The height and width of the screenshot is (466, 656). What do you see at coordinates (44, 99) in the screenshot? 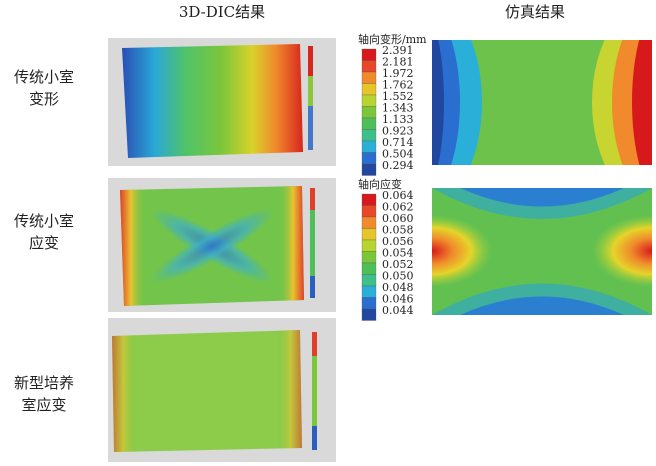
I see `row-label: 变形` at bounding box center [44, 99].